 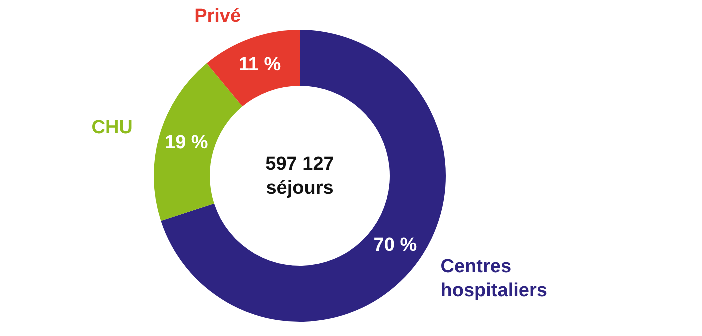 I want to click on data-label: 19 %, so click(x=186, y=143).